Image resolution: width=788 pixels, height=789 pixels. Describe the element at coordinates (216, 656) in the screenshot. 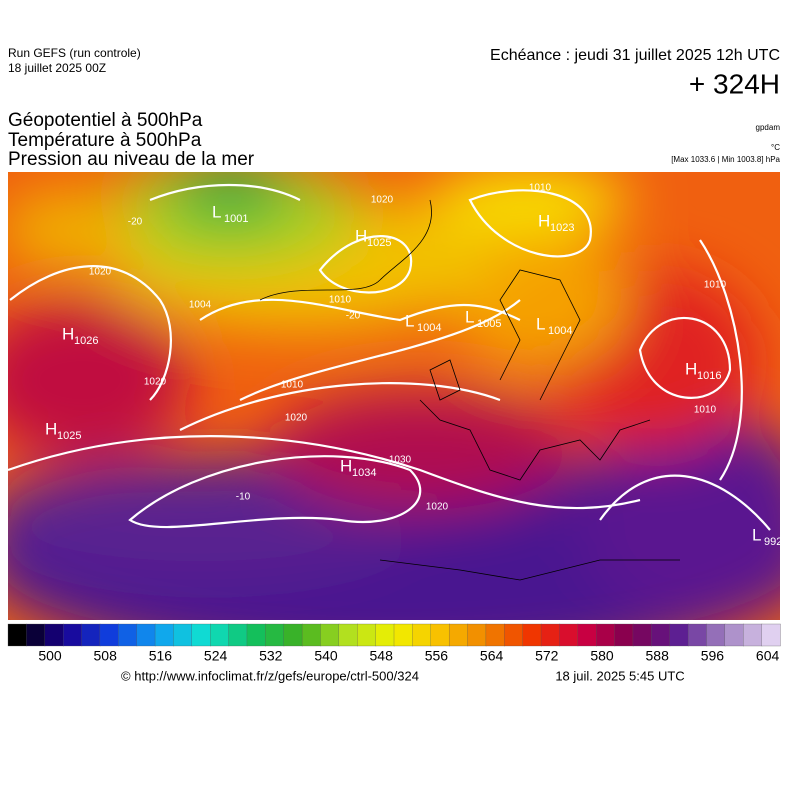

I see `colorbar-tick-label: 524` at that location.